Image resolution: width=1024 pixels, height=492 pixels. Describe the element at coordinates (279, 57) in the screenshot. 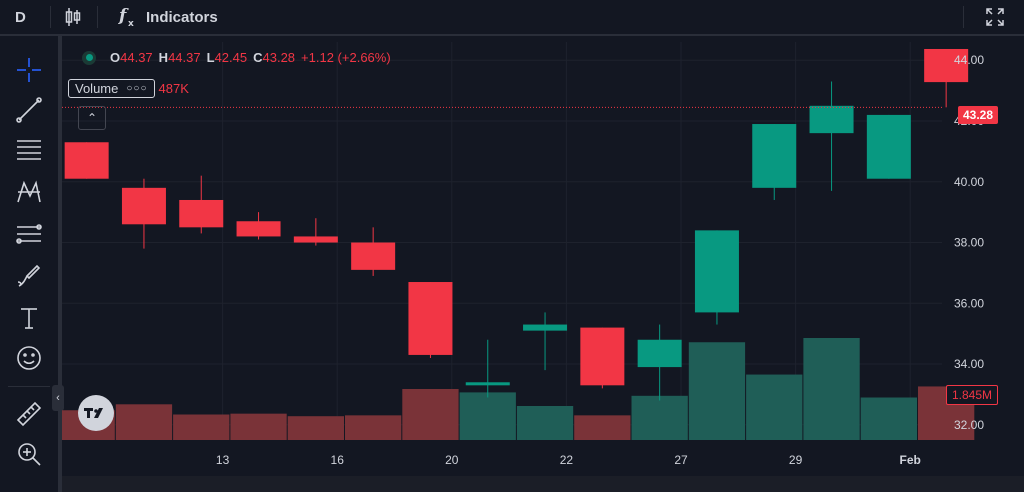

I see `close-value: 43.28` at that location.